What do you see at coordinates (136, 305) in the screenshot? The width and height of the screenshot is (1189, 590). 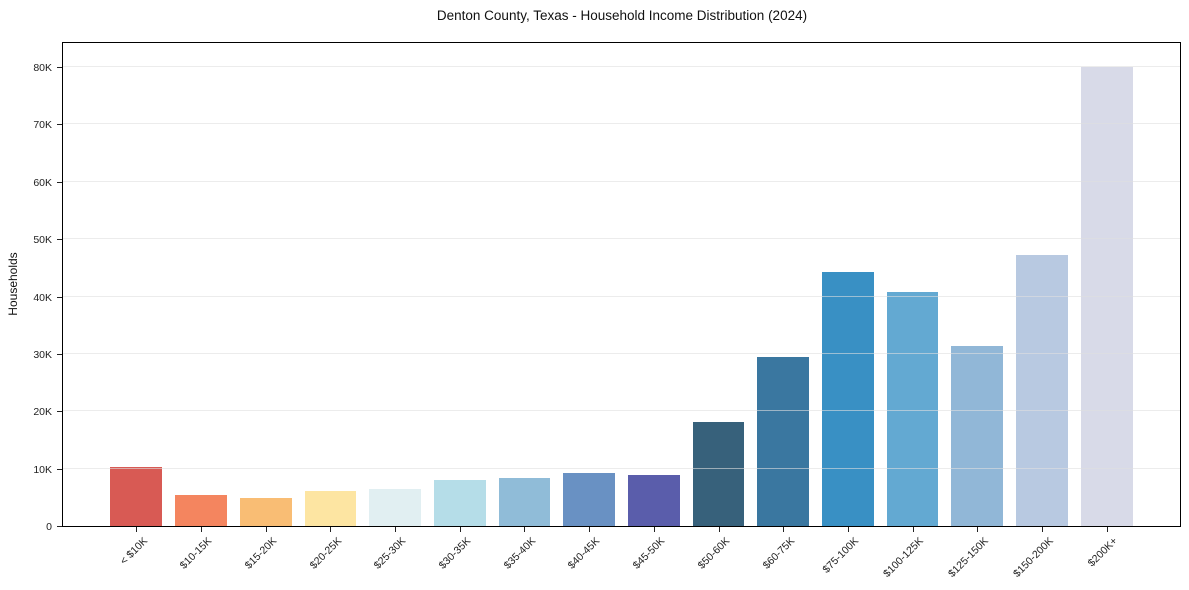 I see `bar-slot: < $10K` at bounding box center [136, 305].